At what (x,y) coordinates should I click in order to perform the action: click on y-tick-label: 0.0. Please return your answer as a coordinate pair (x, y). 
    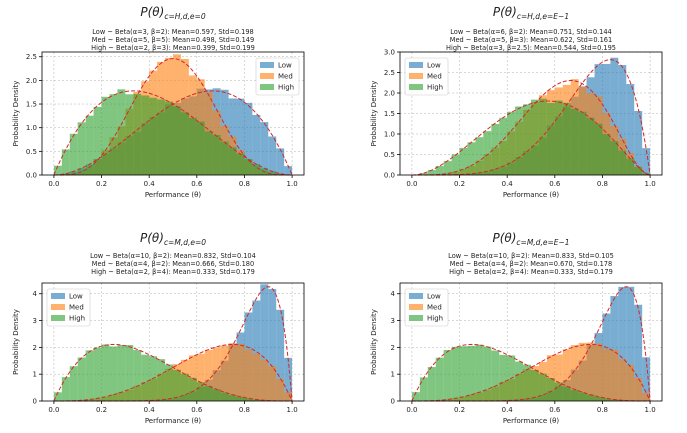
    Looking at the image, I should click on (31, 176).